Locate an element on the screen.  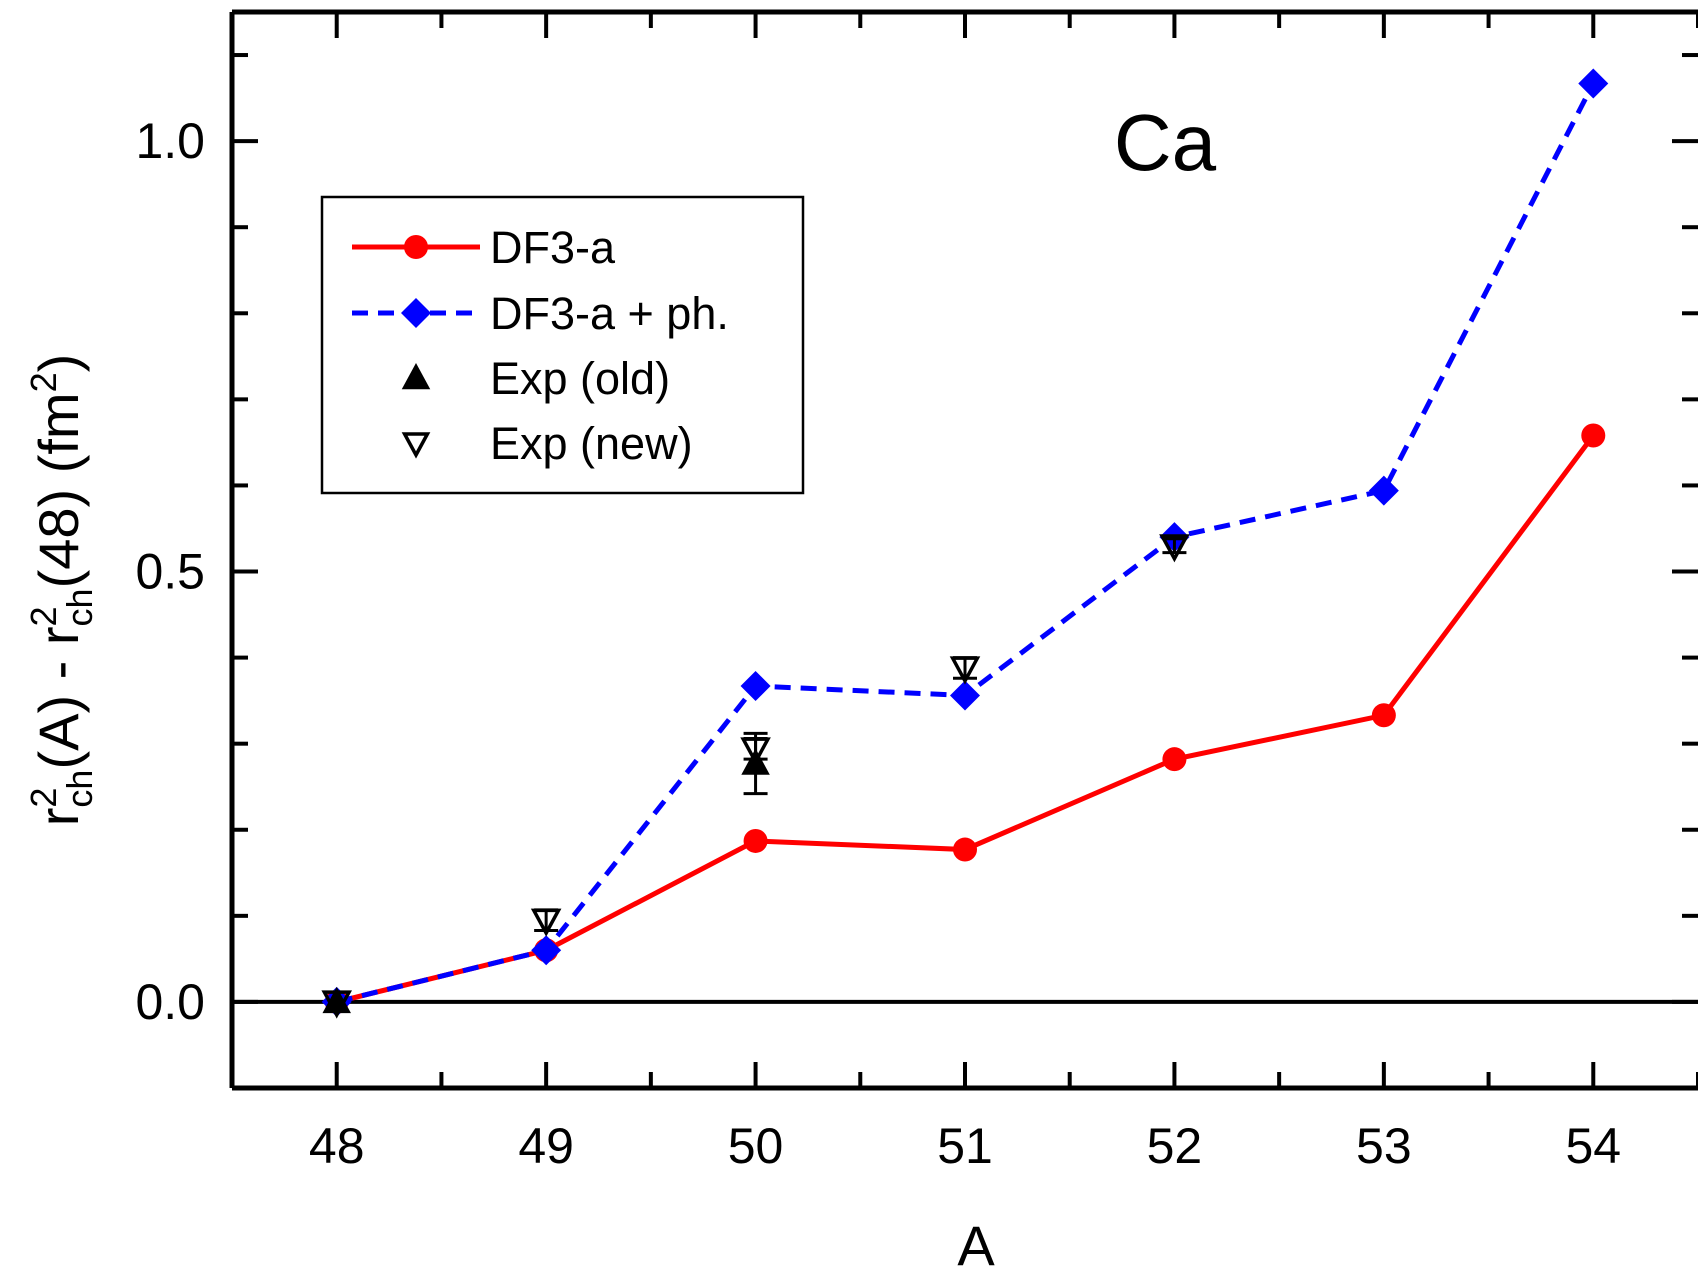
y-tick-labels: 0.0 0.5 1.0 is located at coordinates (170, 571).